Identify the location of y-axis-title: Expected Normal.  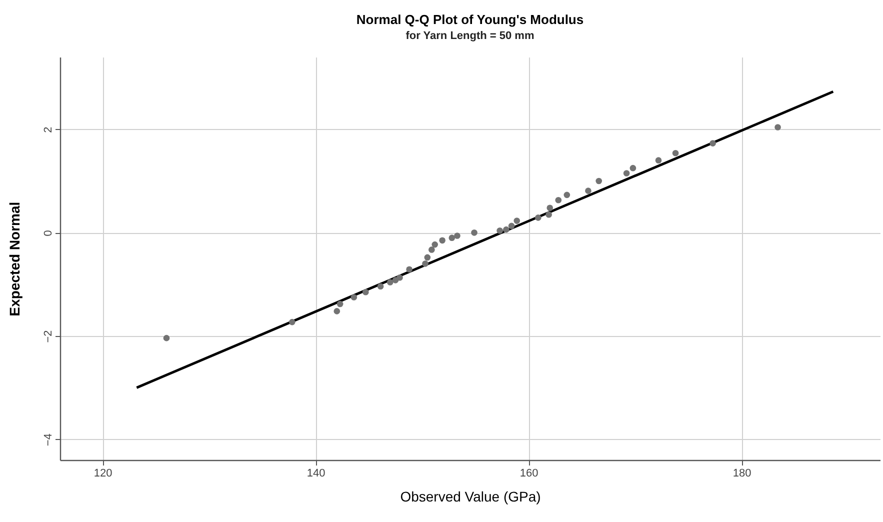
(14, 259).